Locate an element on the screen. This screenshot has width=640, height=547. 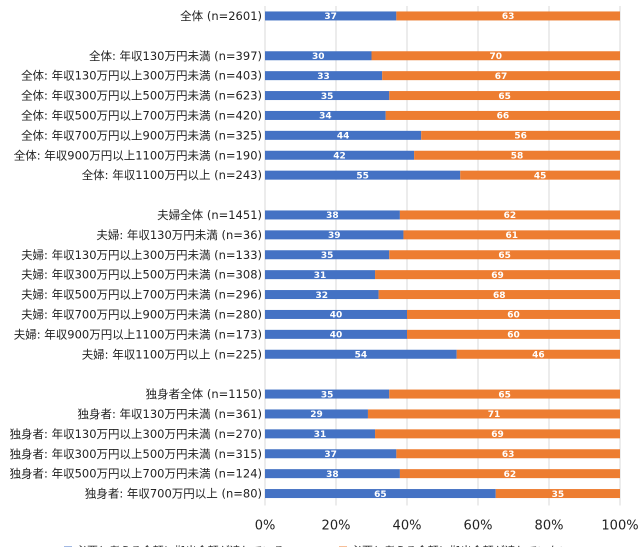
data-label: 54 is located at coordinates (361, 355).